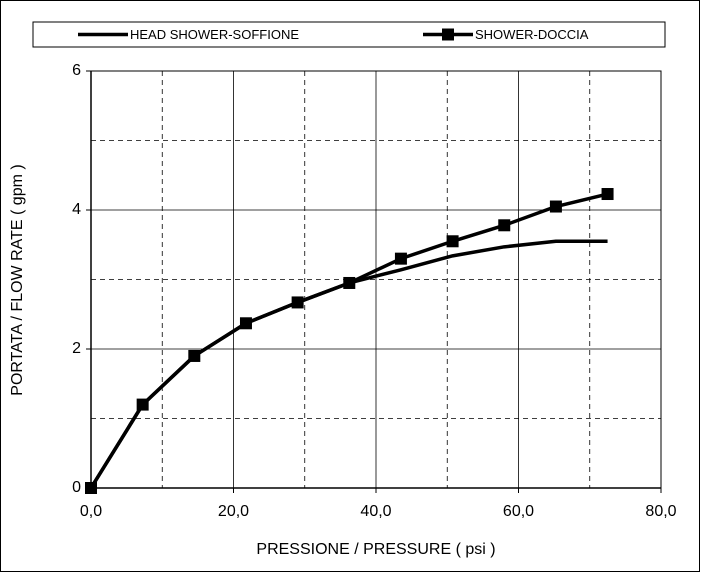 This screenshot has width=701, height=572. Describe the element at coordinates (214, 34) in the screenshot. I see `legend-label: HEAD SHOWER-SOFFIONE` at that location.